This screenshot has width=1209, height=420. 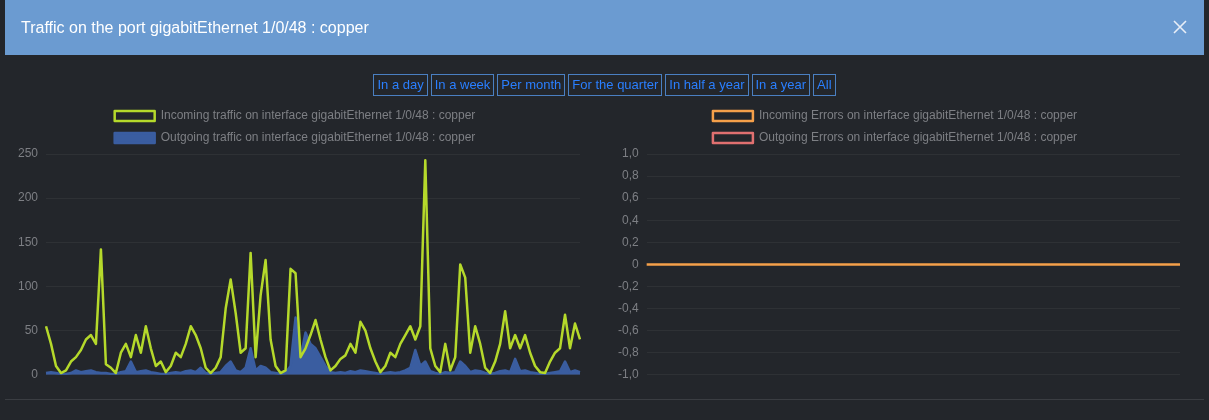 I want to click on y-tick-label: -0,4, so click(x=628, y=307).